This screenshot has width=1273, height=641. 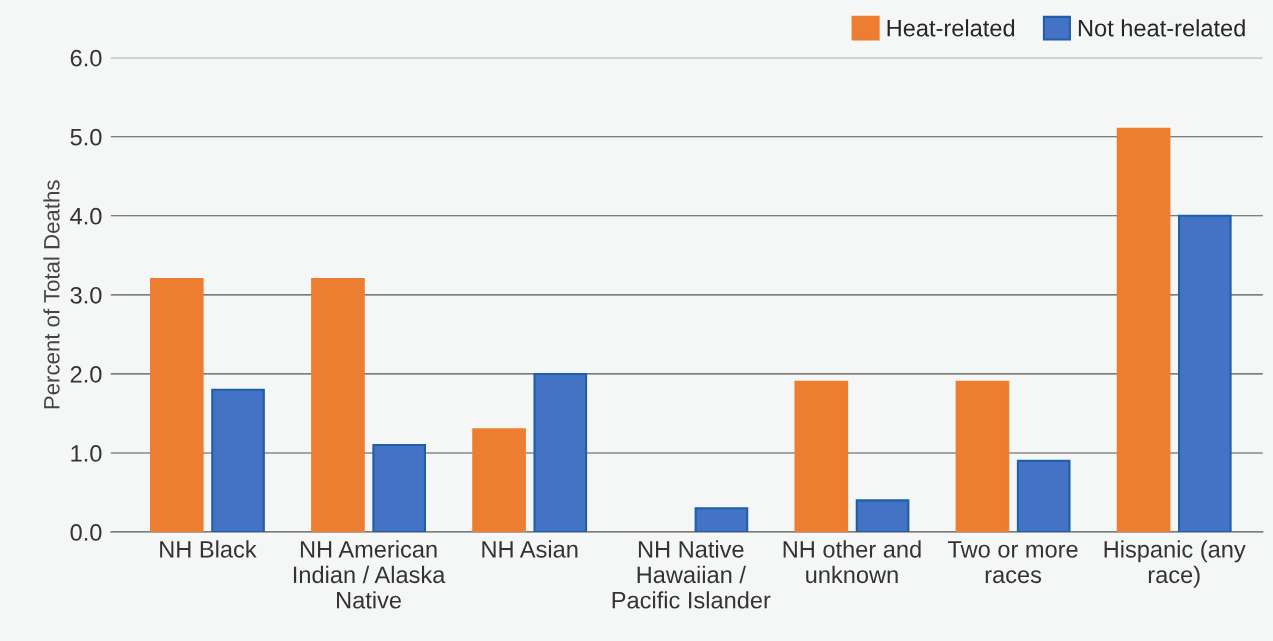 What do you see at coordinates (1175, 564) in the screenshot?
I see `x-tick-label: Hispanic (any race)` at bounding box center [1175, 564].